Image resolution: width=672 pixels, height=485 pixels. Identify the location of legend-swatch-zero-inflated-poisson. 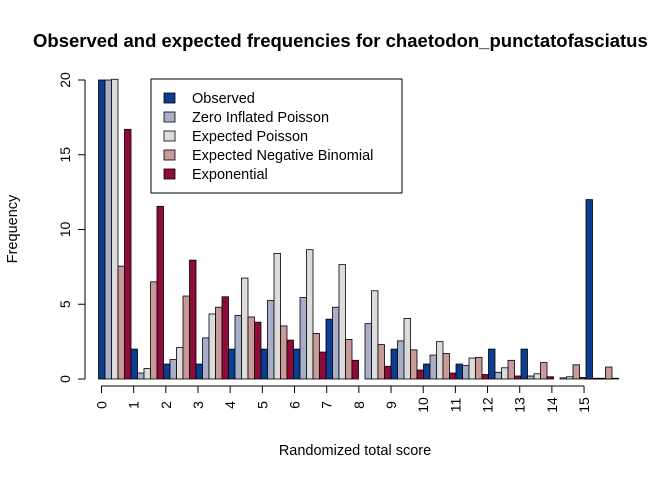
(169, 117).